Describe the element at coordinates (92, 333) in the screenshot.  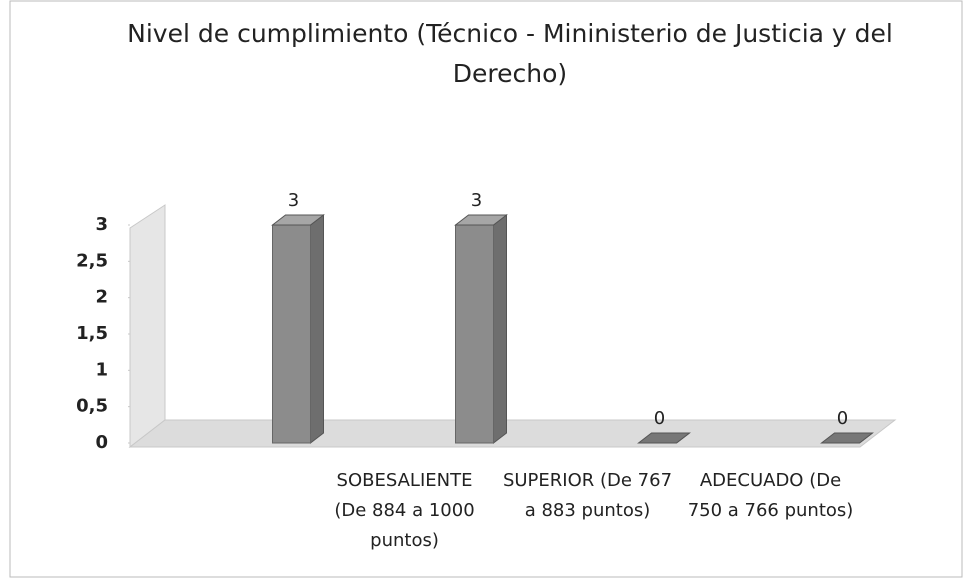
I see `y-tick-label: 1,5` at that location.